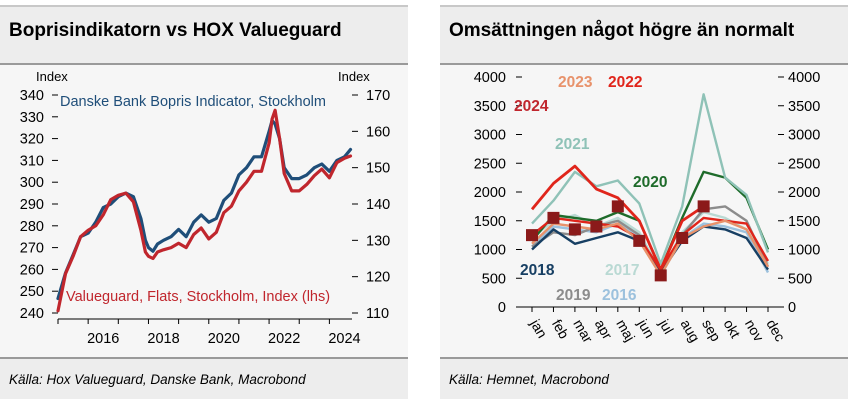 Image resolution: width=848 pixels, height=403 pixels. I want to click on left-y-tick-label: 300, so click(32, 183).